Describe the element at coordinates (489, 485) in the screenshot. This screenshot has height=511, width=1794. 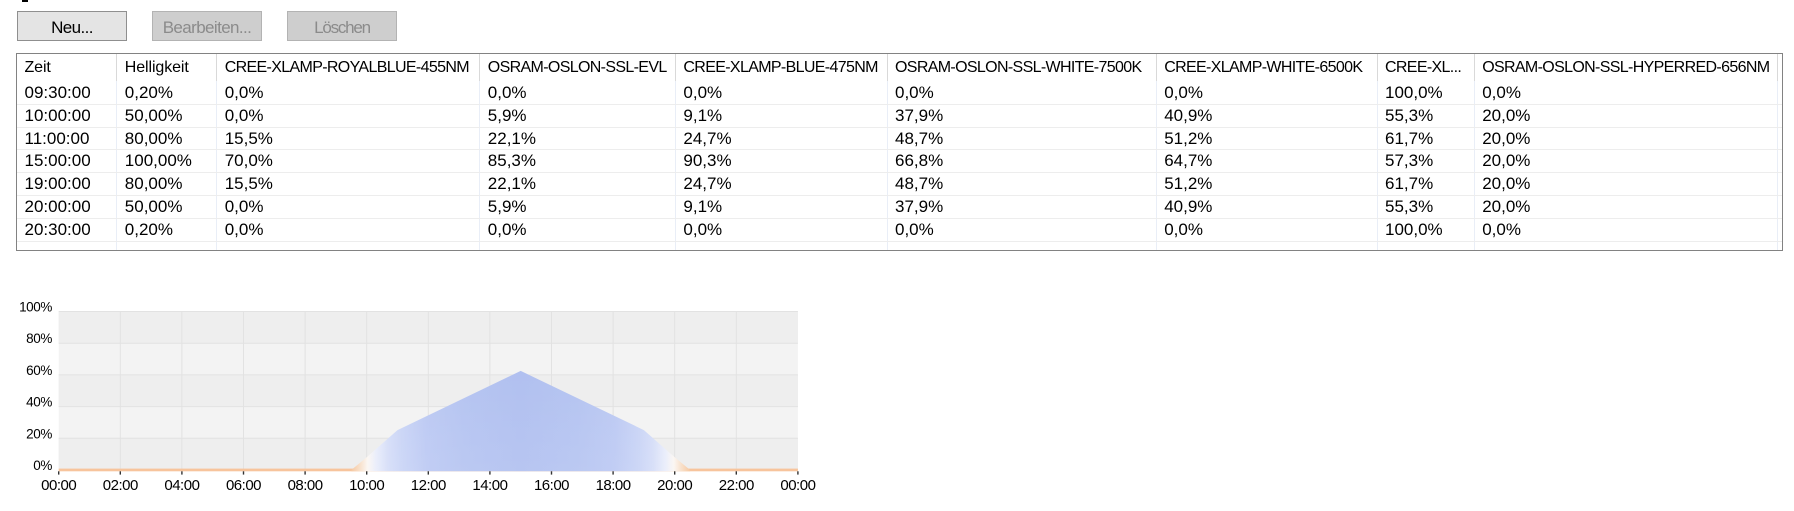
I see `svg-text: 14:00` at that location.